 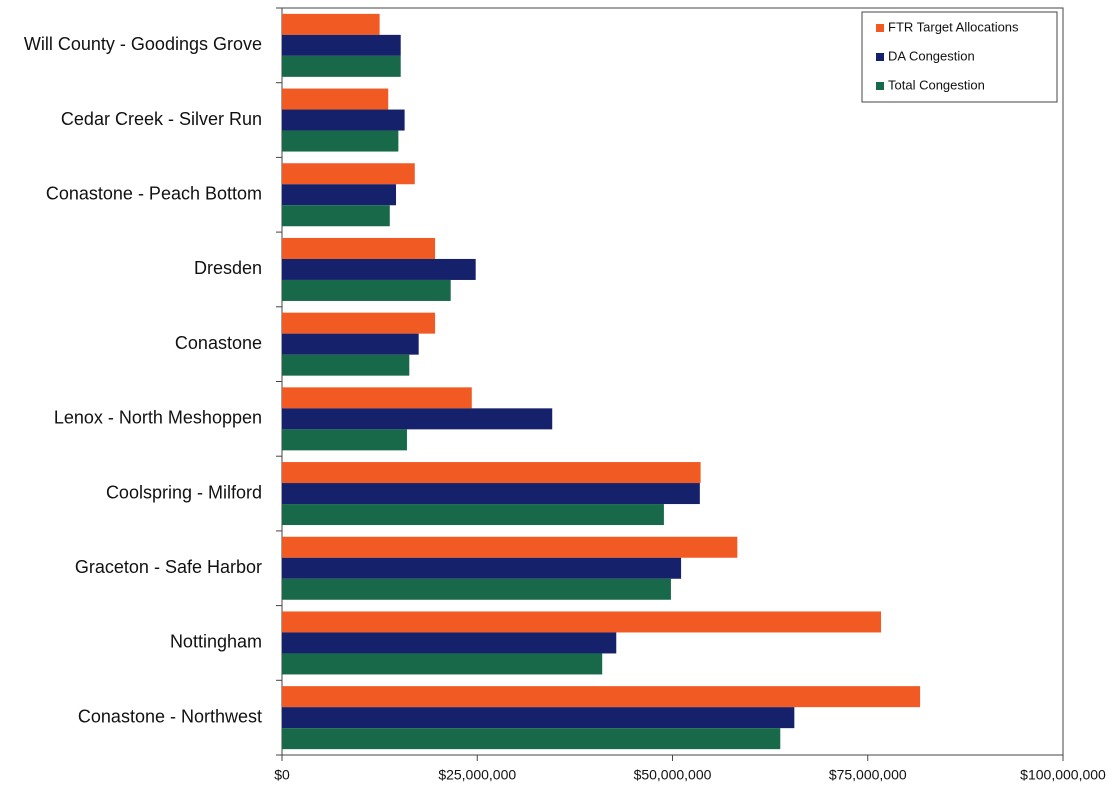 I want to click on legend-label: DA Congestion, so click(x=931, y=55).